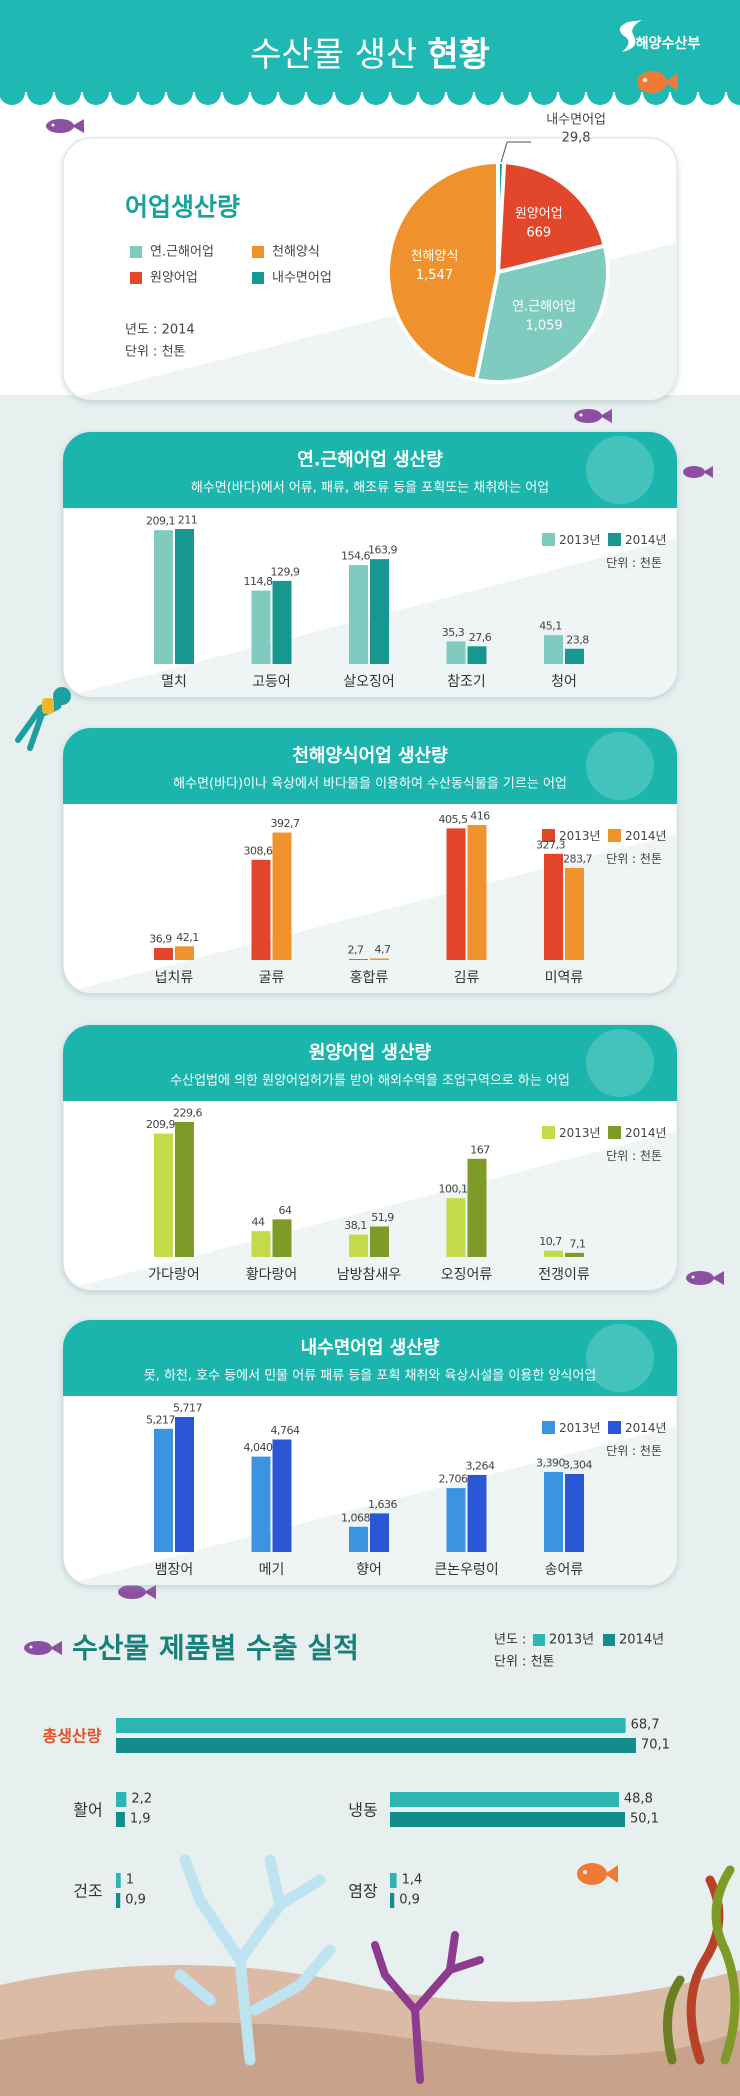 This screenshot has width=740, height=2096. Describe the element at coordinates (458, 55) in the screenshot. I see `title-bold: 현황` at that location.